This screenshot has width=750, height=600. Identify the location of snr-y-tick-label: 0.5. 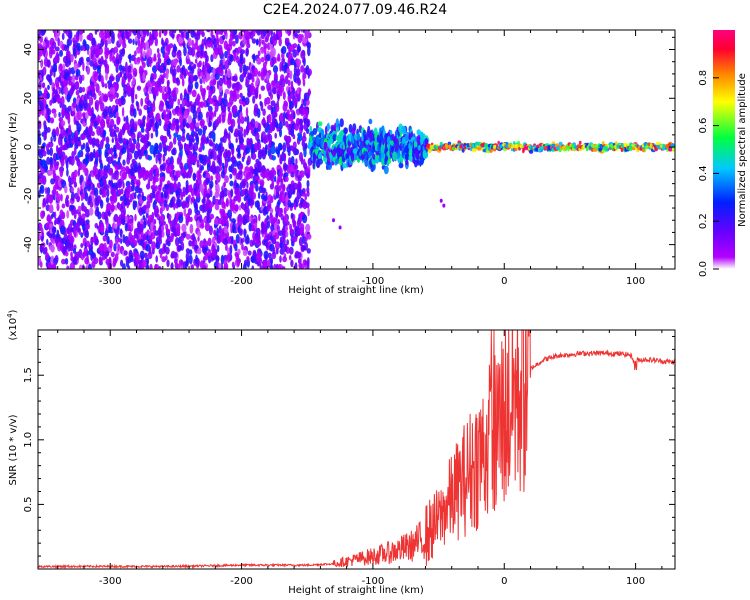
(28, 504).